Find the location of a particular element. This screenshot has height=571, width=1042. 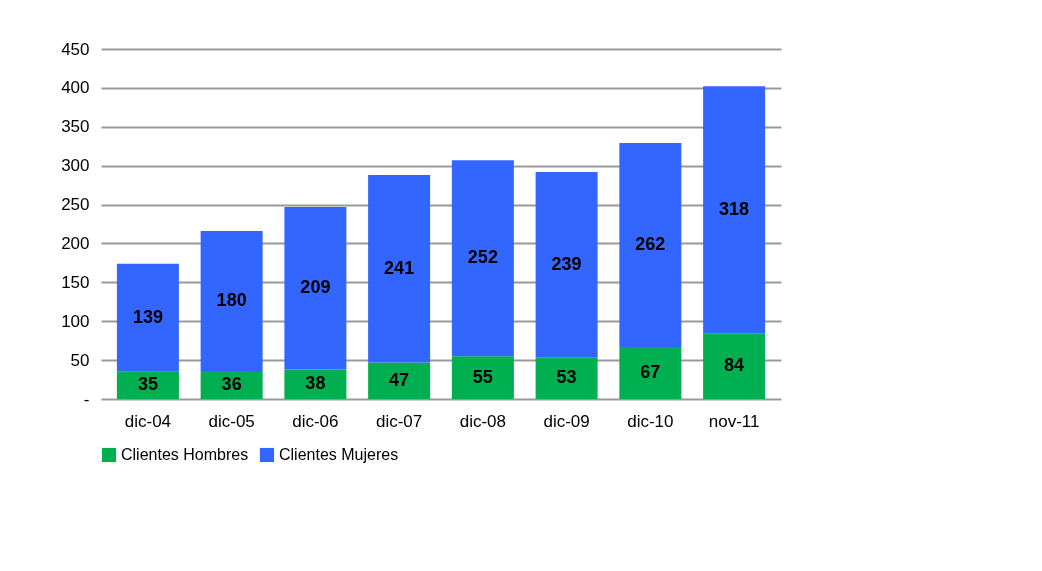

data-label: 252 is located at coordinates (482, 257).